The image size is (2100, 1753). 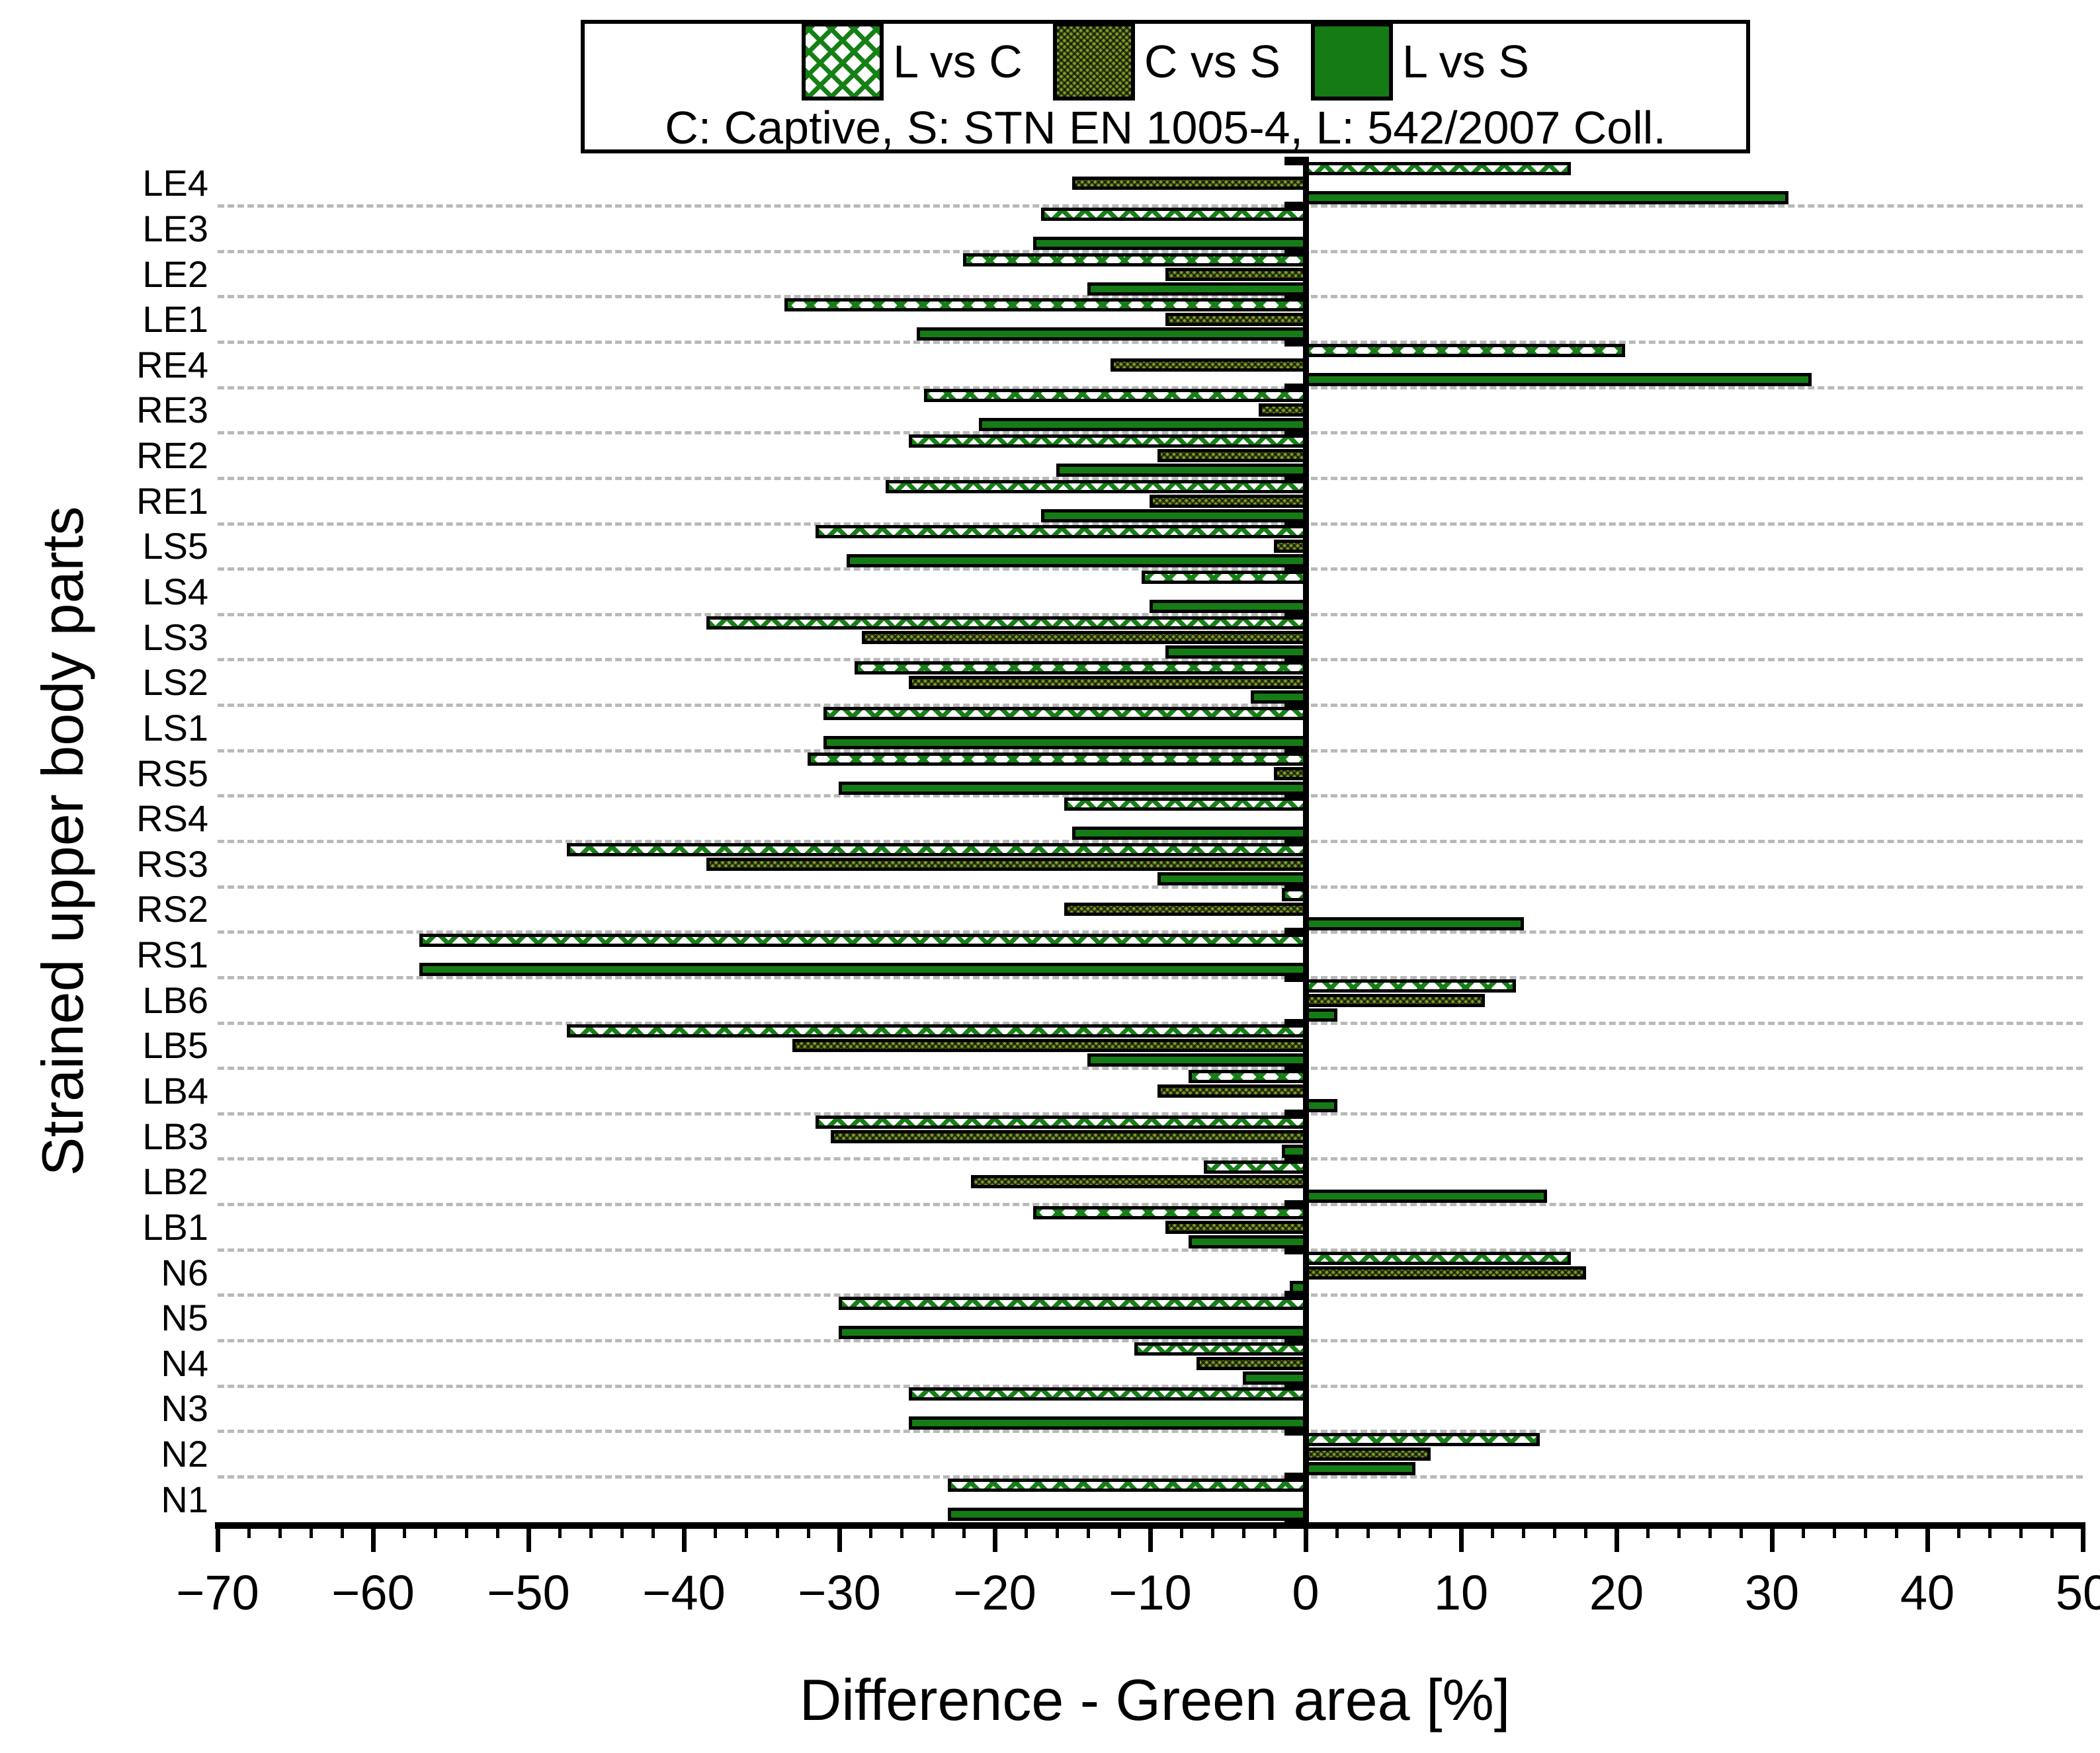 What do you see at coordinates (1085, 637) in the screenshot?
I see `bar-CvsS-LS3` at bounding box center [1085, 637].